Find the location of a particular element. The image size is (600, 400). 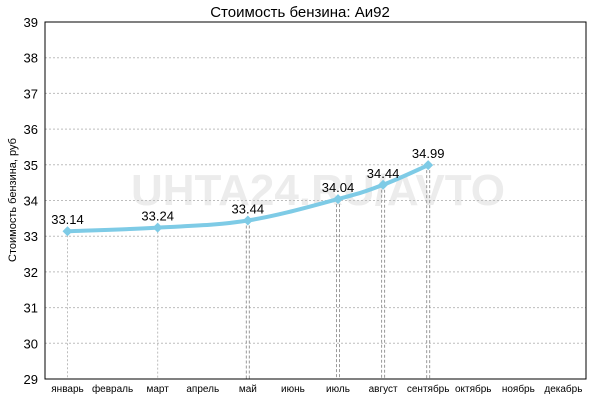

y-tick-label: 39 is located at coordinates (31, 22).